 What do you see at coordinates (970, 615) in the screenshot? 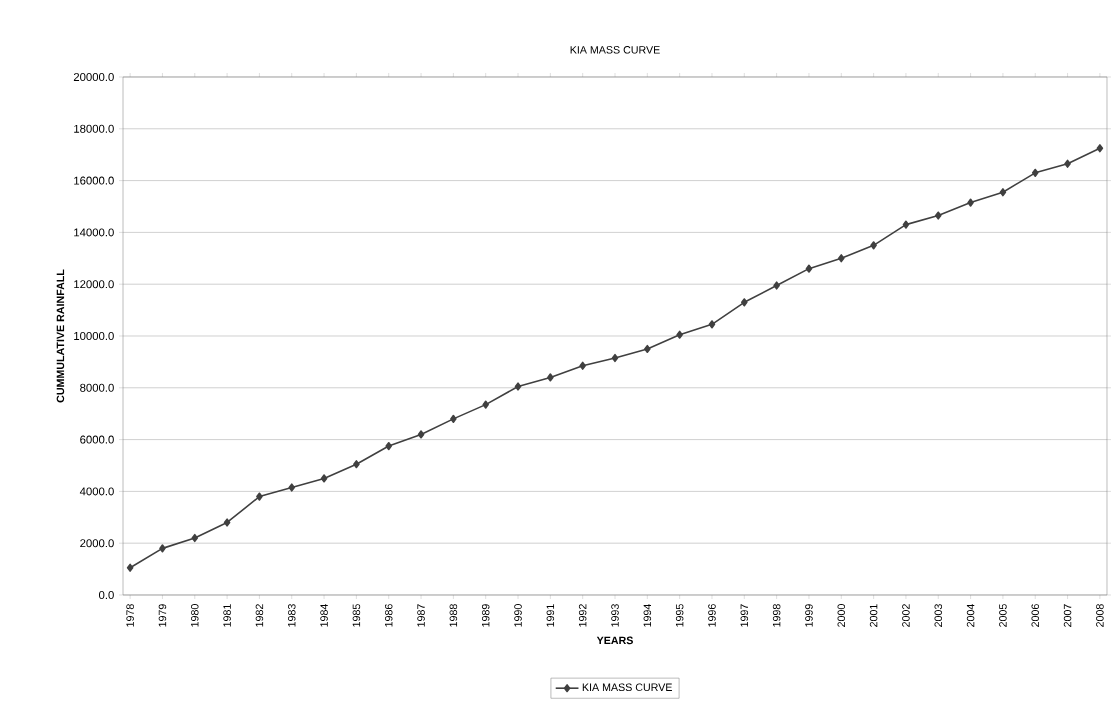
I see `x-tick-label: 2004` at bounding box center [970, 615].